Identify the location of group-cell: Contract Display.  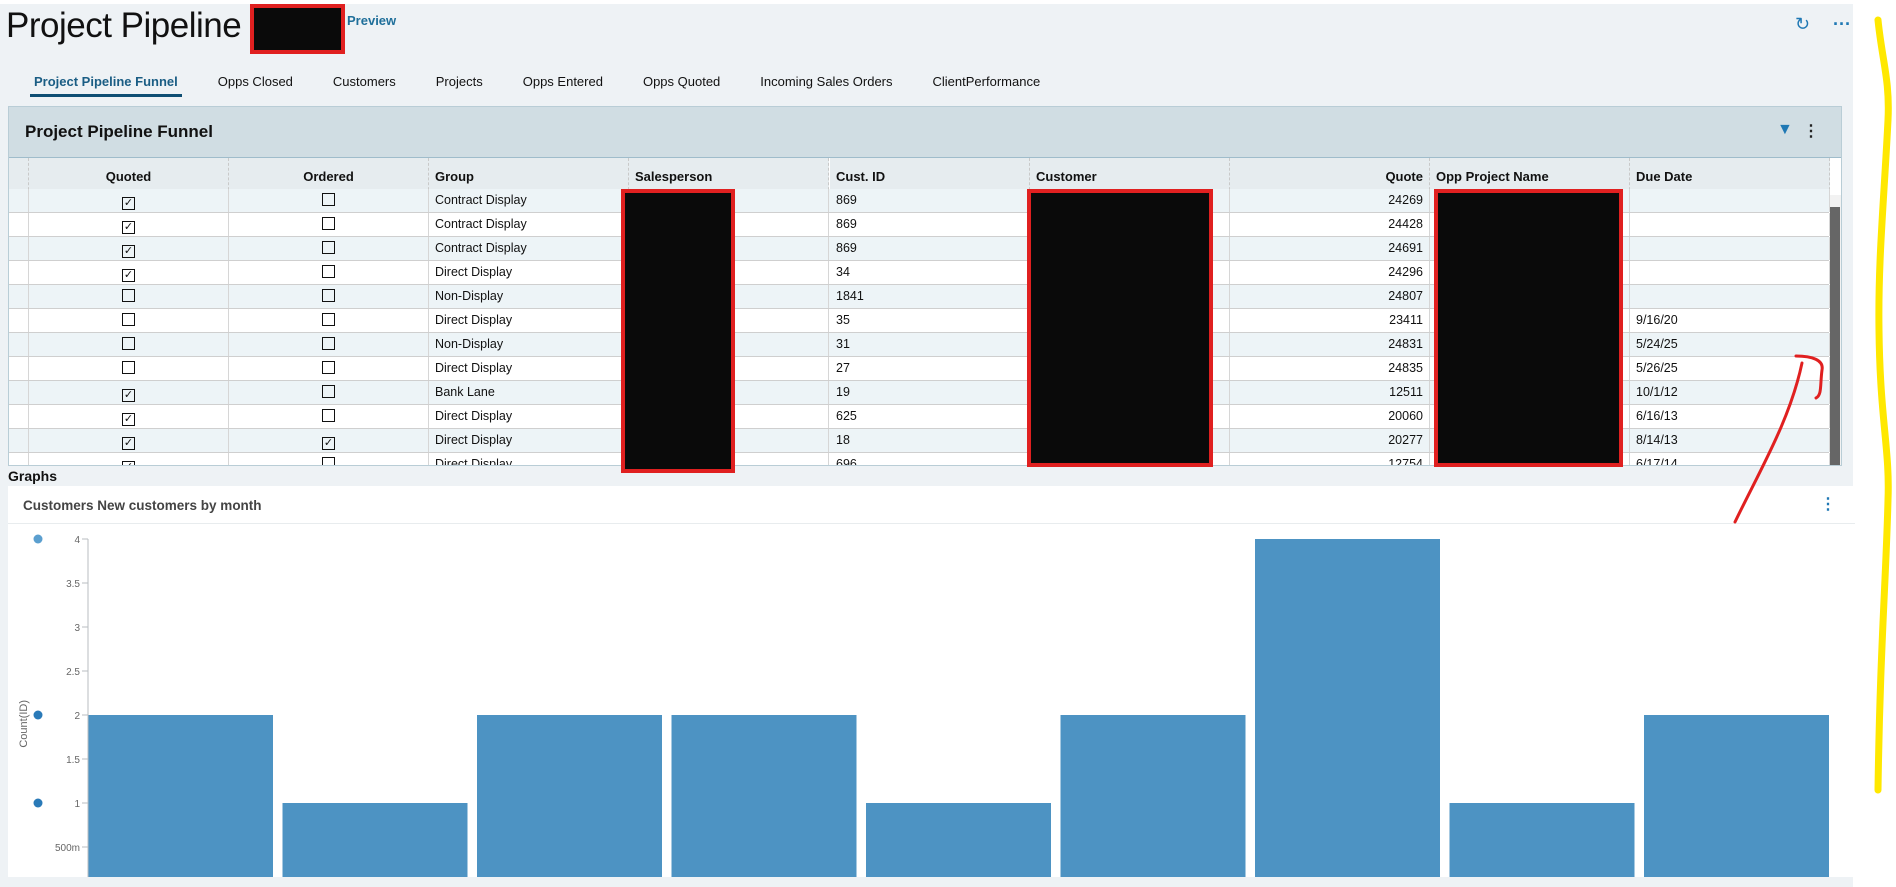
(529, 248).